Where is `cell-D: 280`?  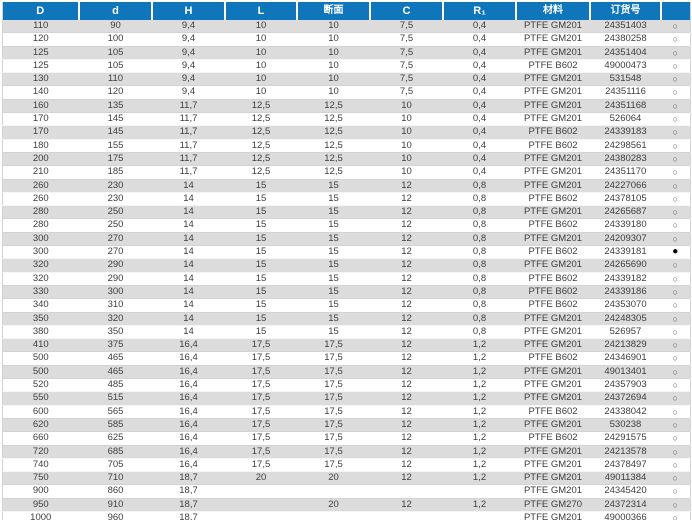
cell-D: 280 is located at coordinates (40, 212).